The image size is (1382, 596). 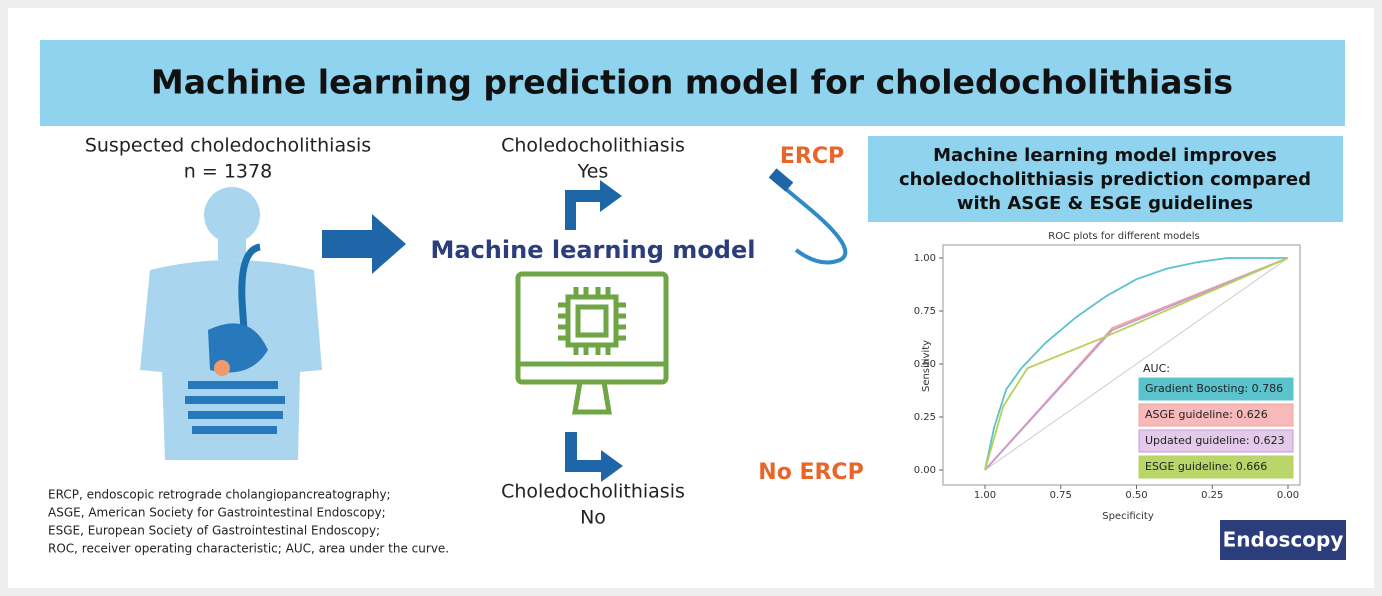 I want to click on title-banner, so click(x=692, y=83).